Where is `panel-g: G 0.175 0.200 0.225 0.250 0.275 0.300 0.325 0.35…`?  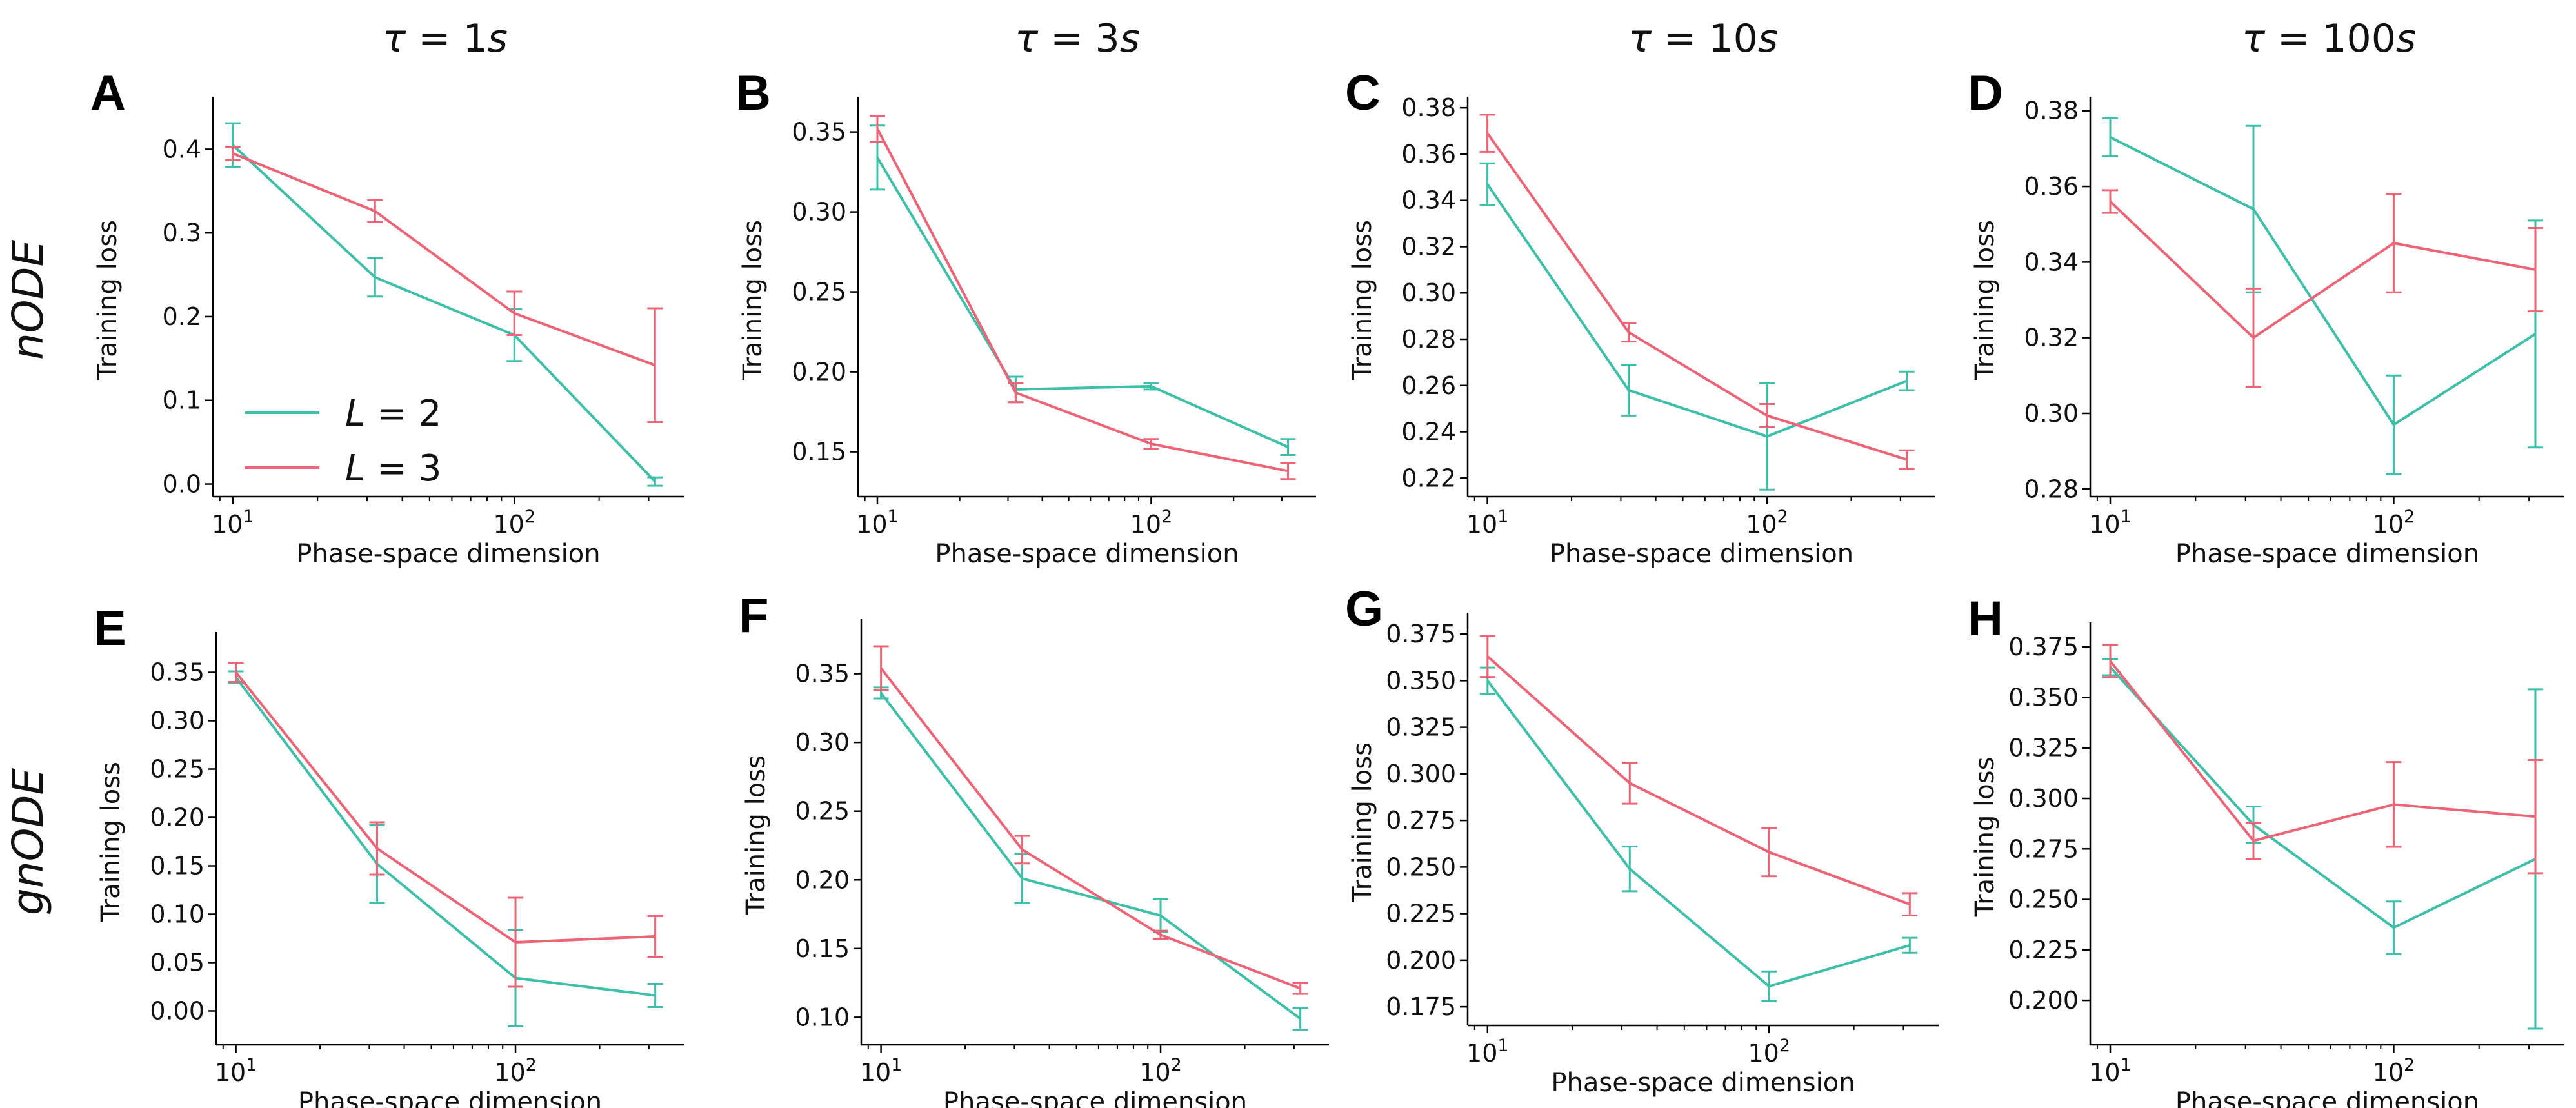
panel-g: G 0.175 0.200 0.225 0.250 0.275 0.300 0.325 0.35… is located at coordinates (1642, 840).